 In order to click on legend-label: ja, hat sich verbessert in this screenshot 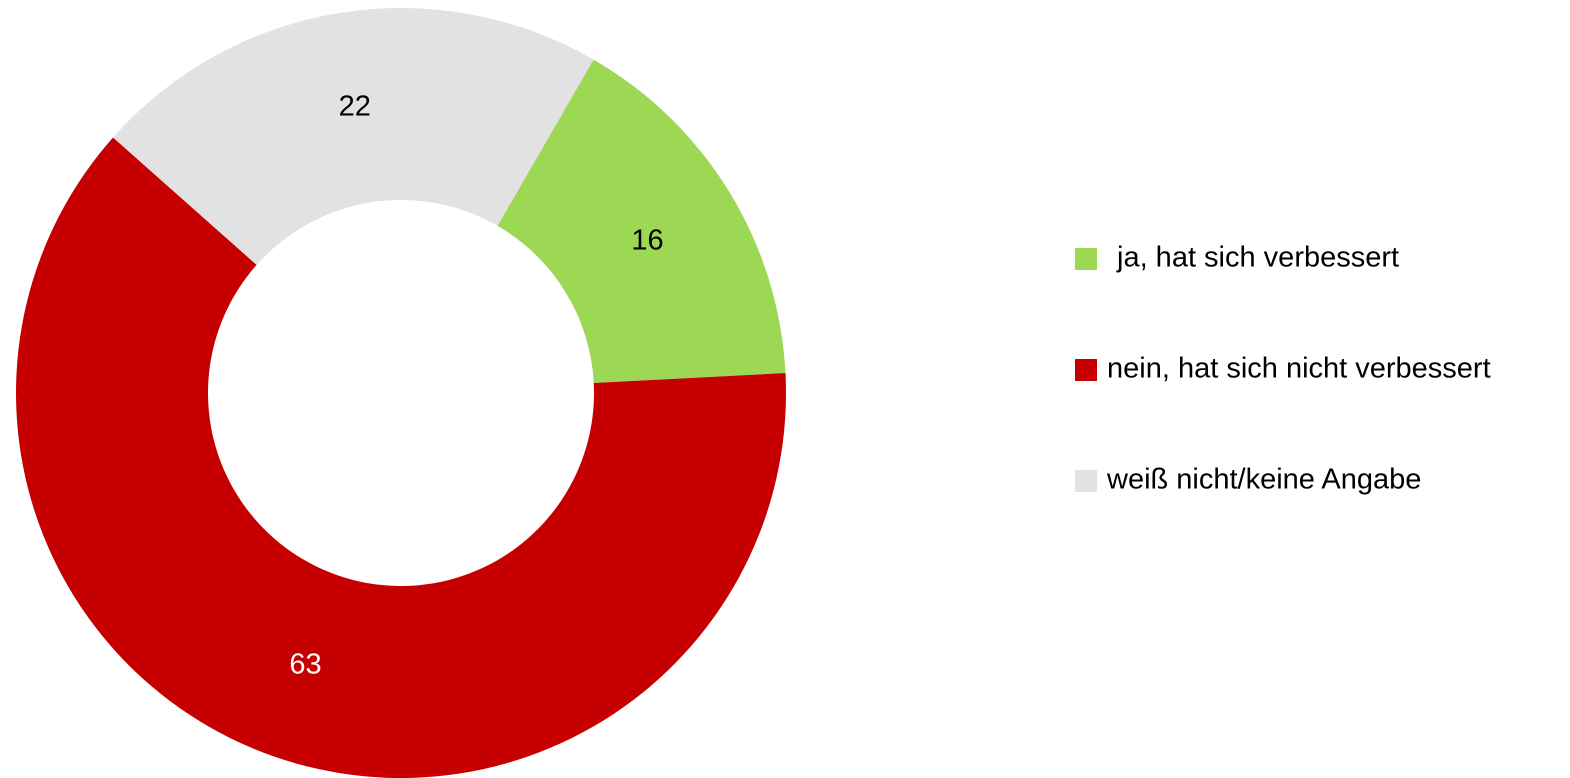, I will do `click(1257, 258)`.